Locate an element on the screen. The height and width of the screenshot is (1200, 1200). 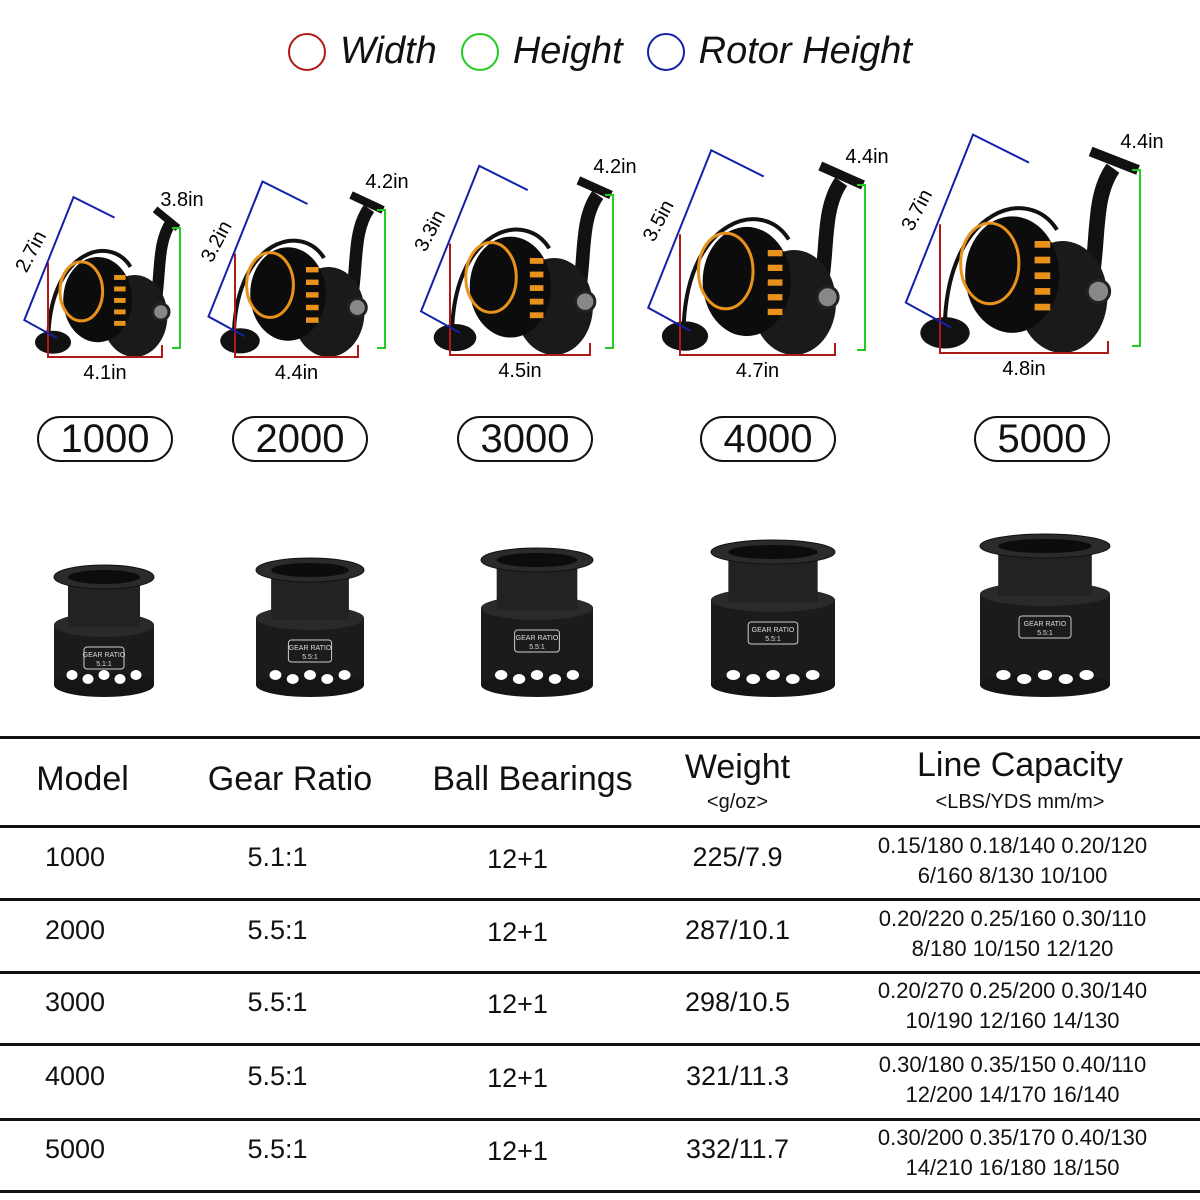
cell-line-capacity-mm: 0.30/180 0.35/150 0.40/110 is located at coordinates (1012, 1064).